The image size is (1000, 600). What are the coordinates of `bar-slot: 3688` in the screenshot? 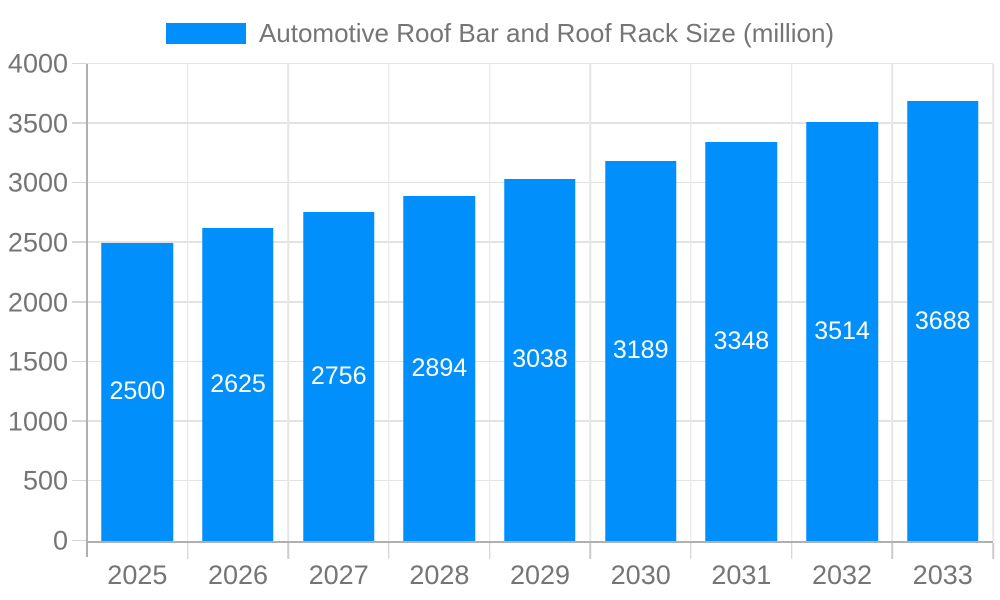 It's located at (942, 302).